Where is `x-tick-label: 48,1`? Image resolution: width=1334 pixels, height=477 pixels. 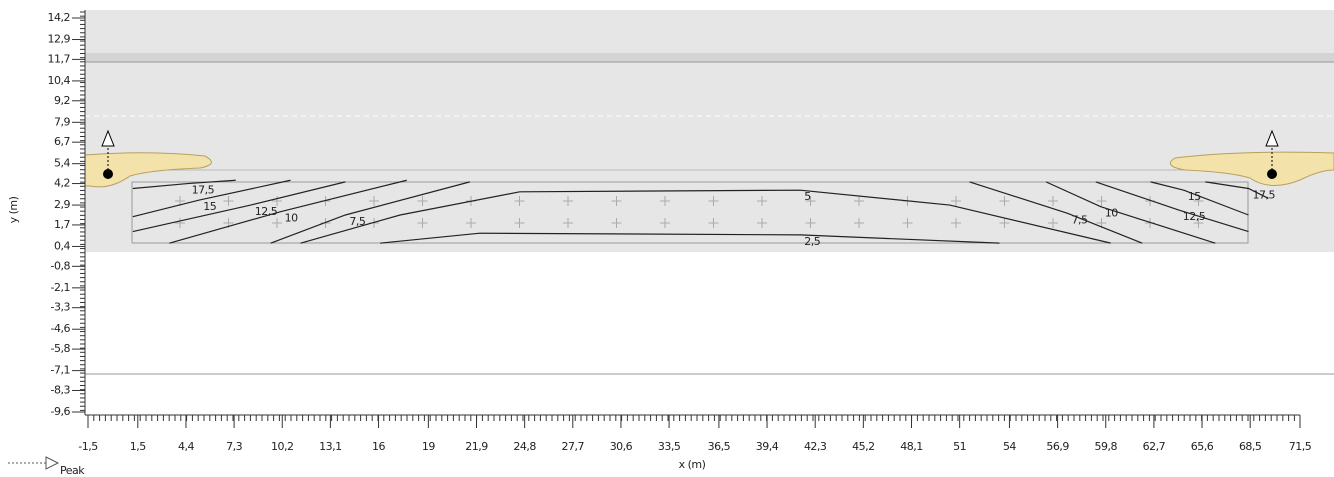
x-tick-label: 48,1 is located at coordinates (911, 446).